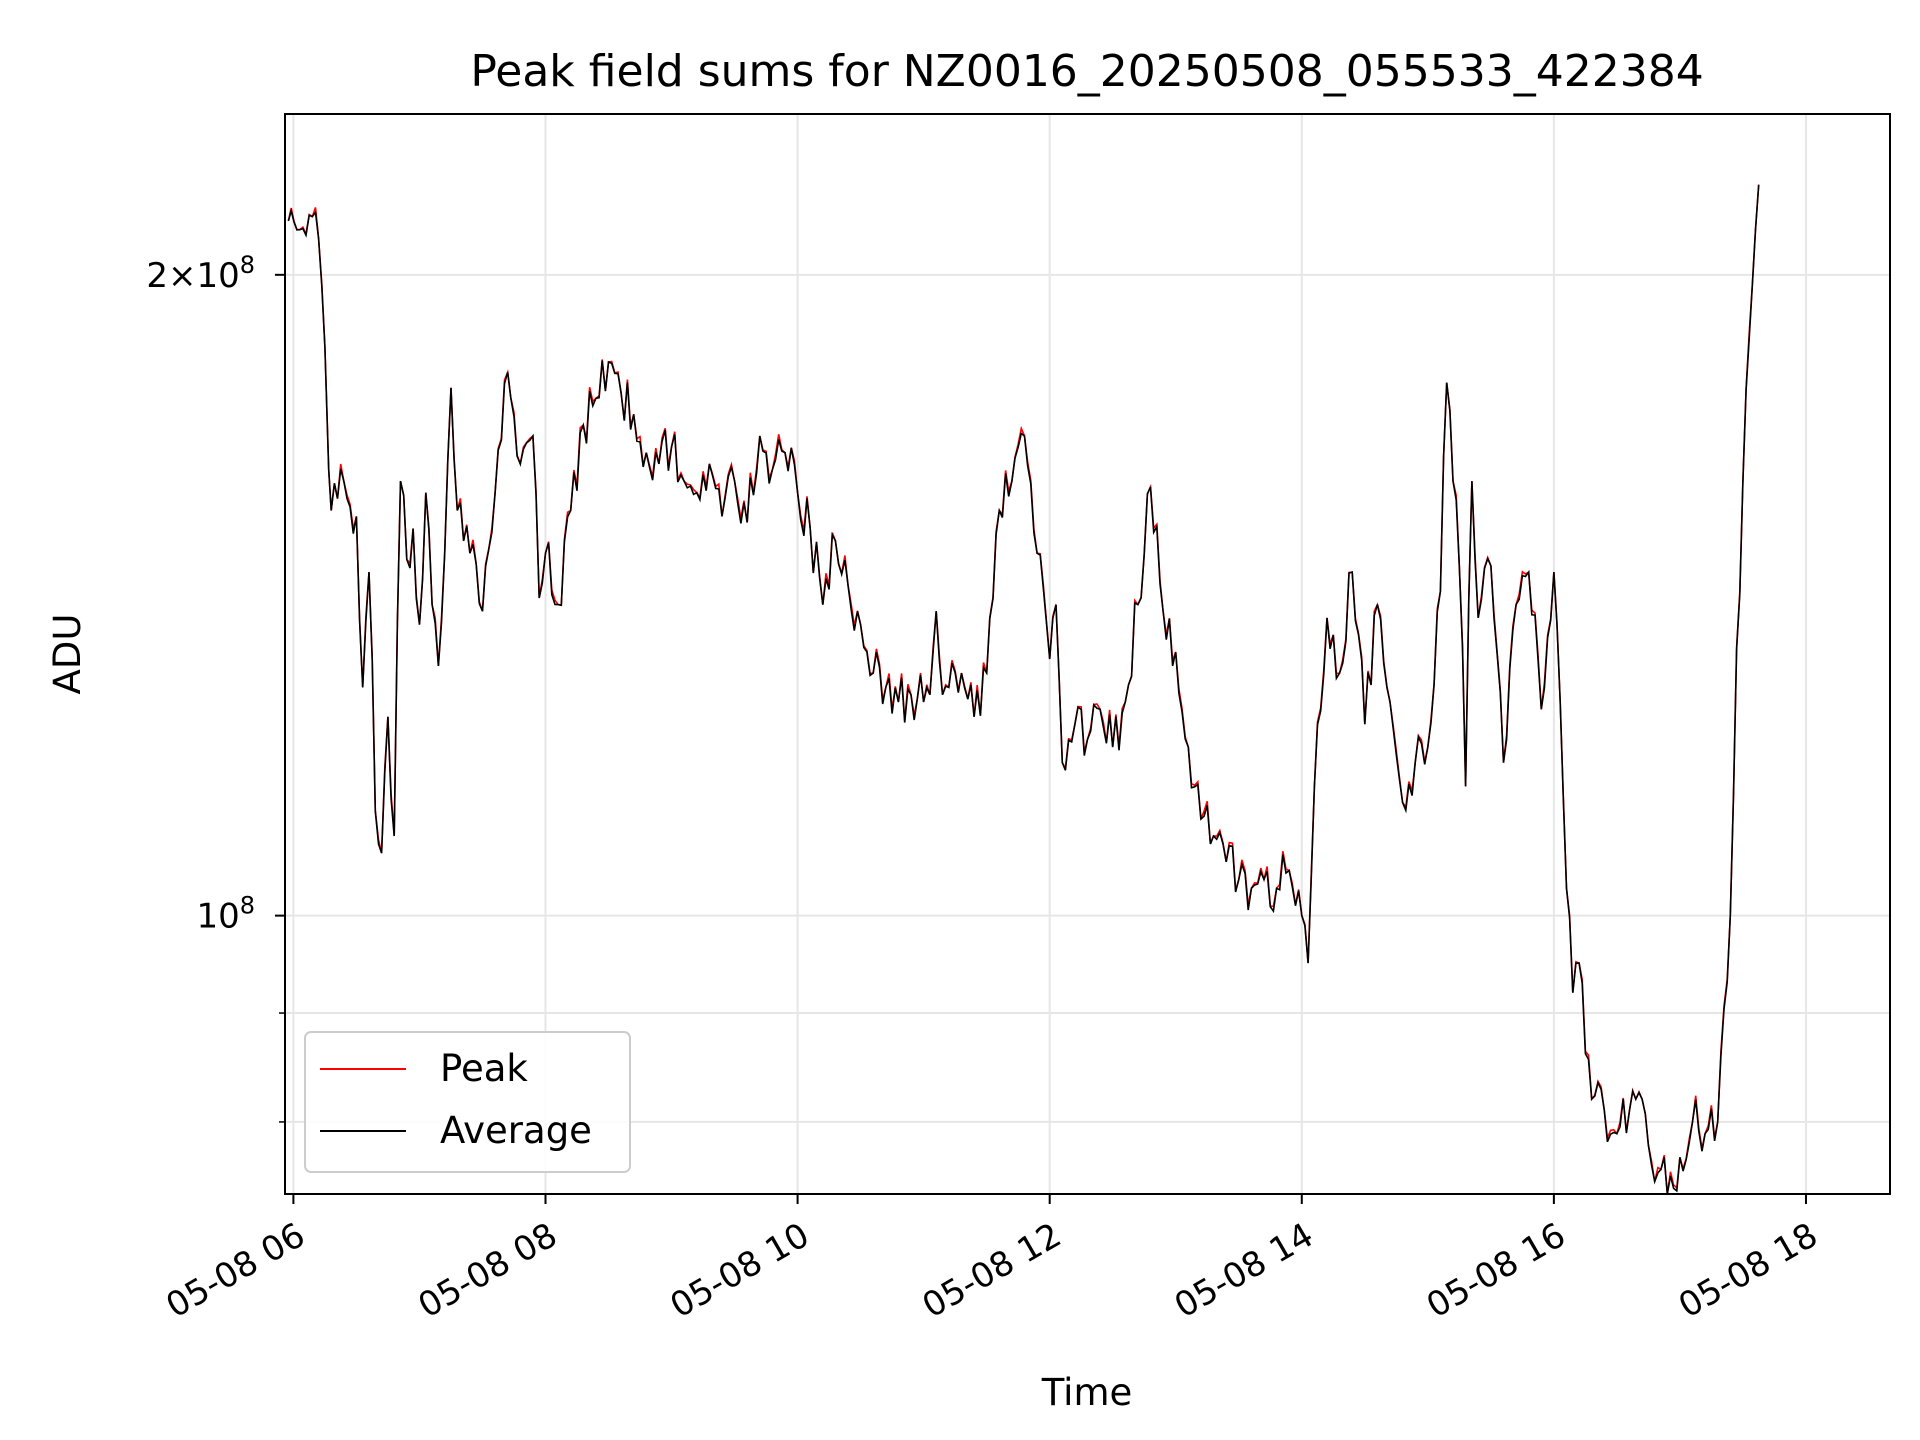 Image resolution: width=1920 pixels, height=1440 pixels. What do you see at coordinates (1496, 1270) in the screenshot?
I see `x-tick-label: 05-08 16` at bounding box center [1496, 1270].